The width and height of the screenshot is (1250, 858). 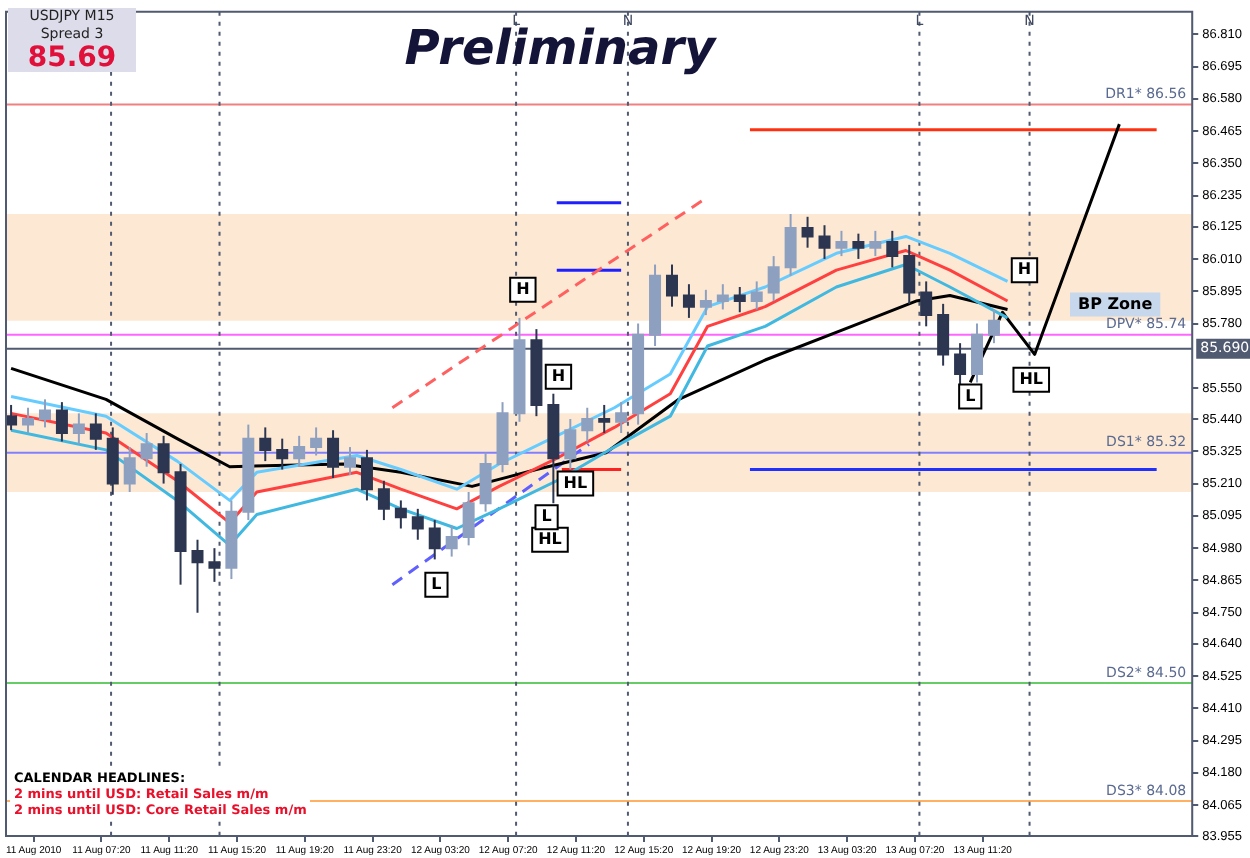 I want to click on annotation: BP Zone, so click(x=1115, y=303).